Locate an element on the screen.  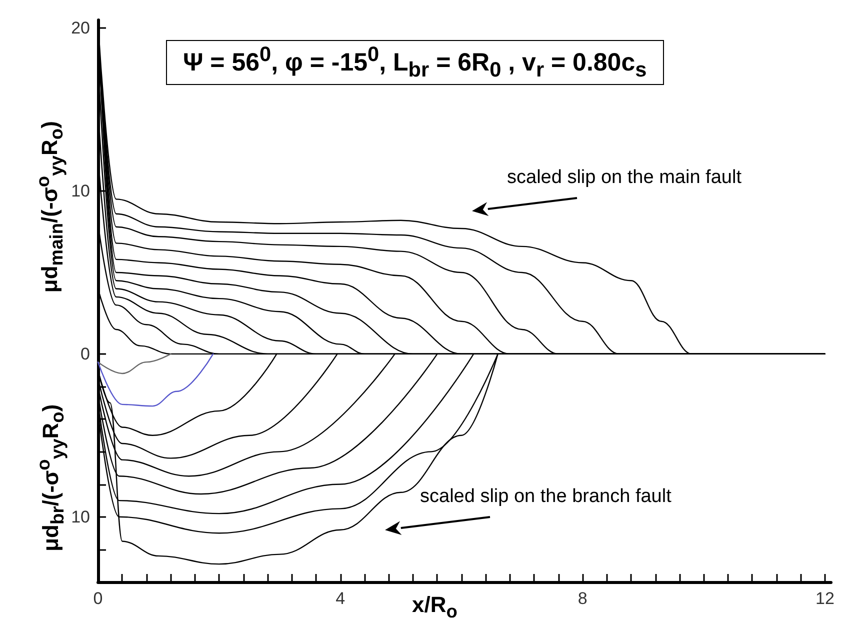
x-tick-label: 12 is located at coordinates (824, 598).